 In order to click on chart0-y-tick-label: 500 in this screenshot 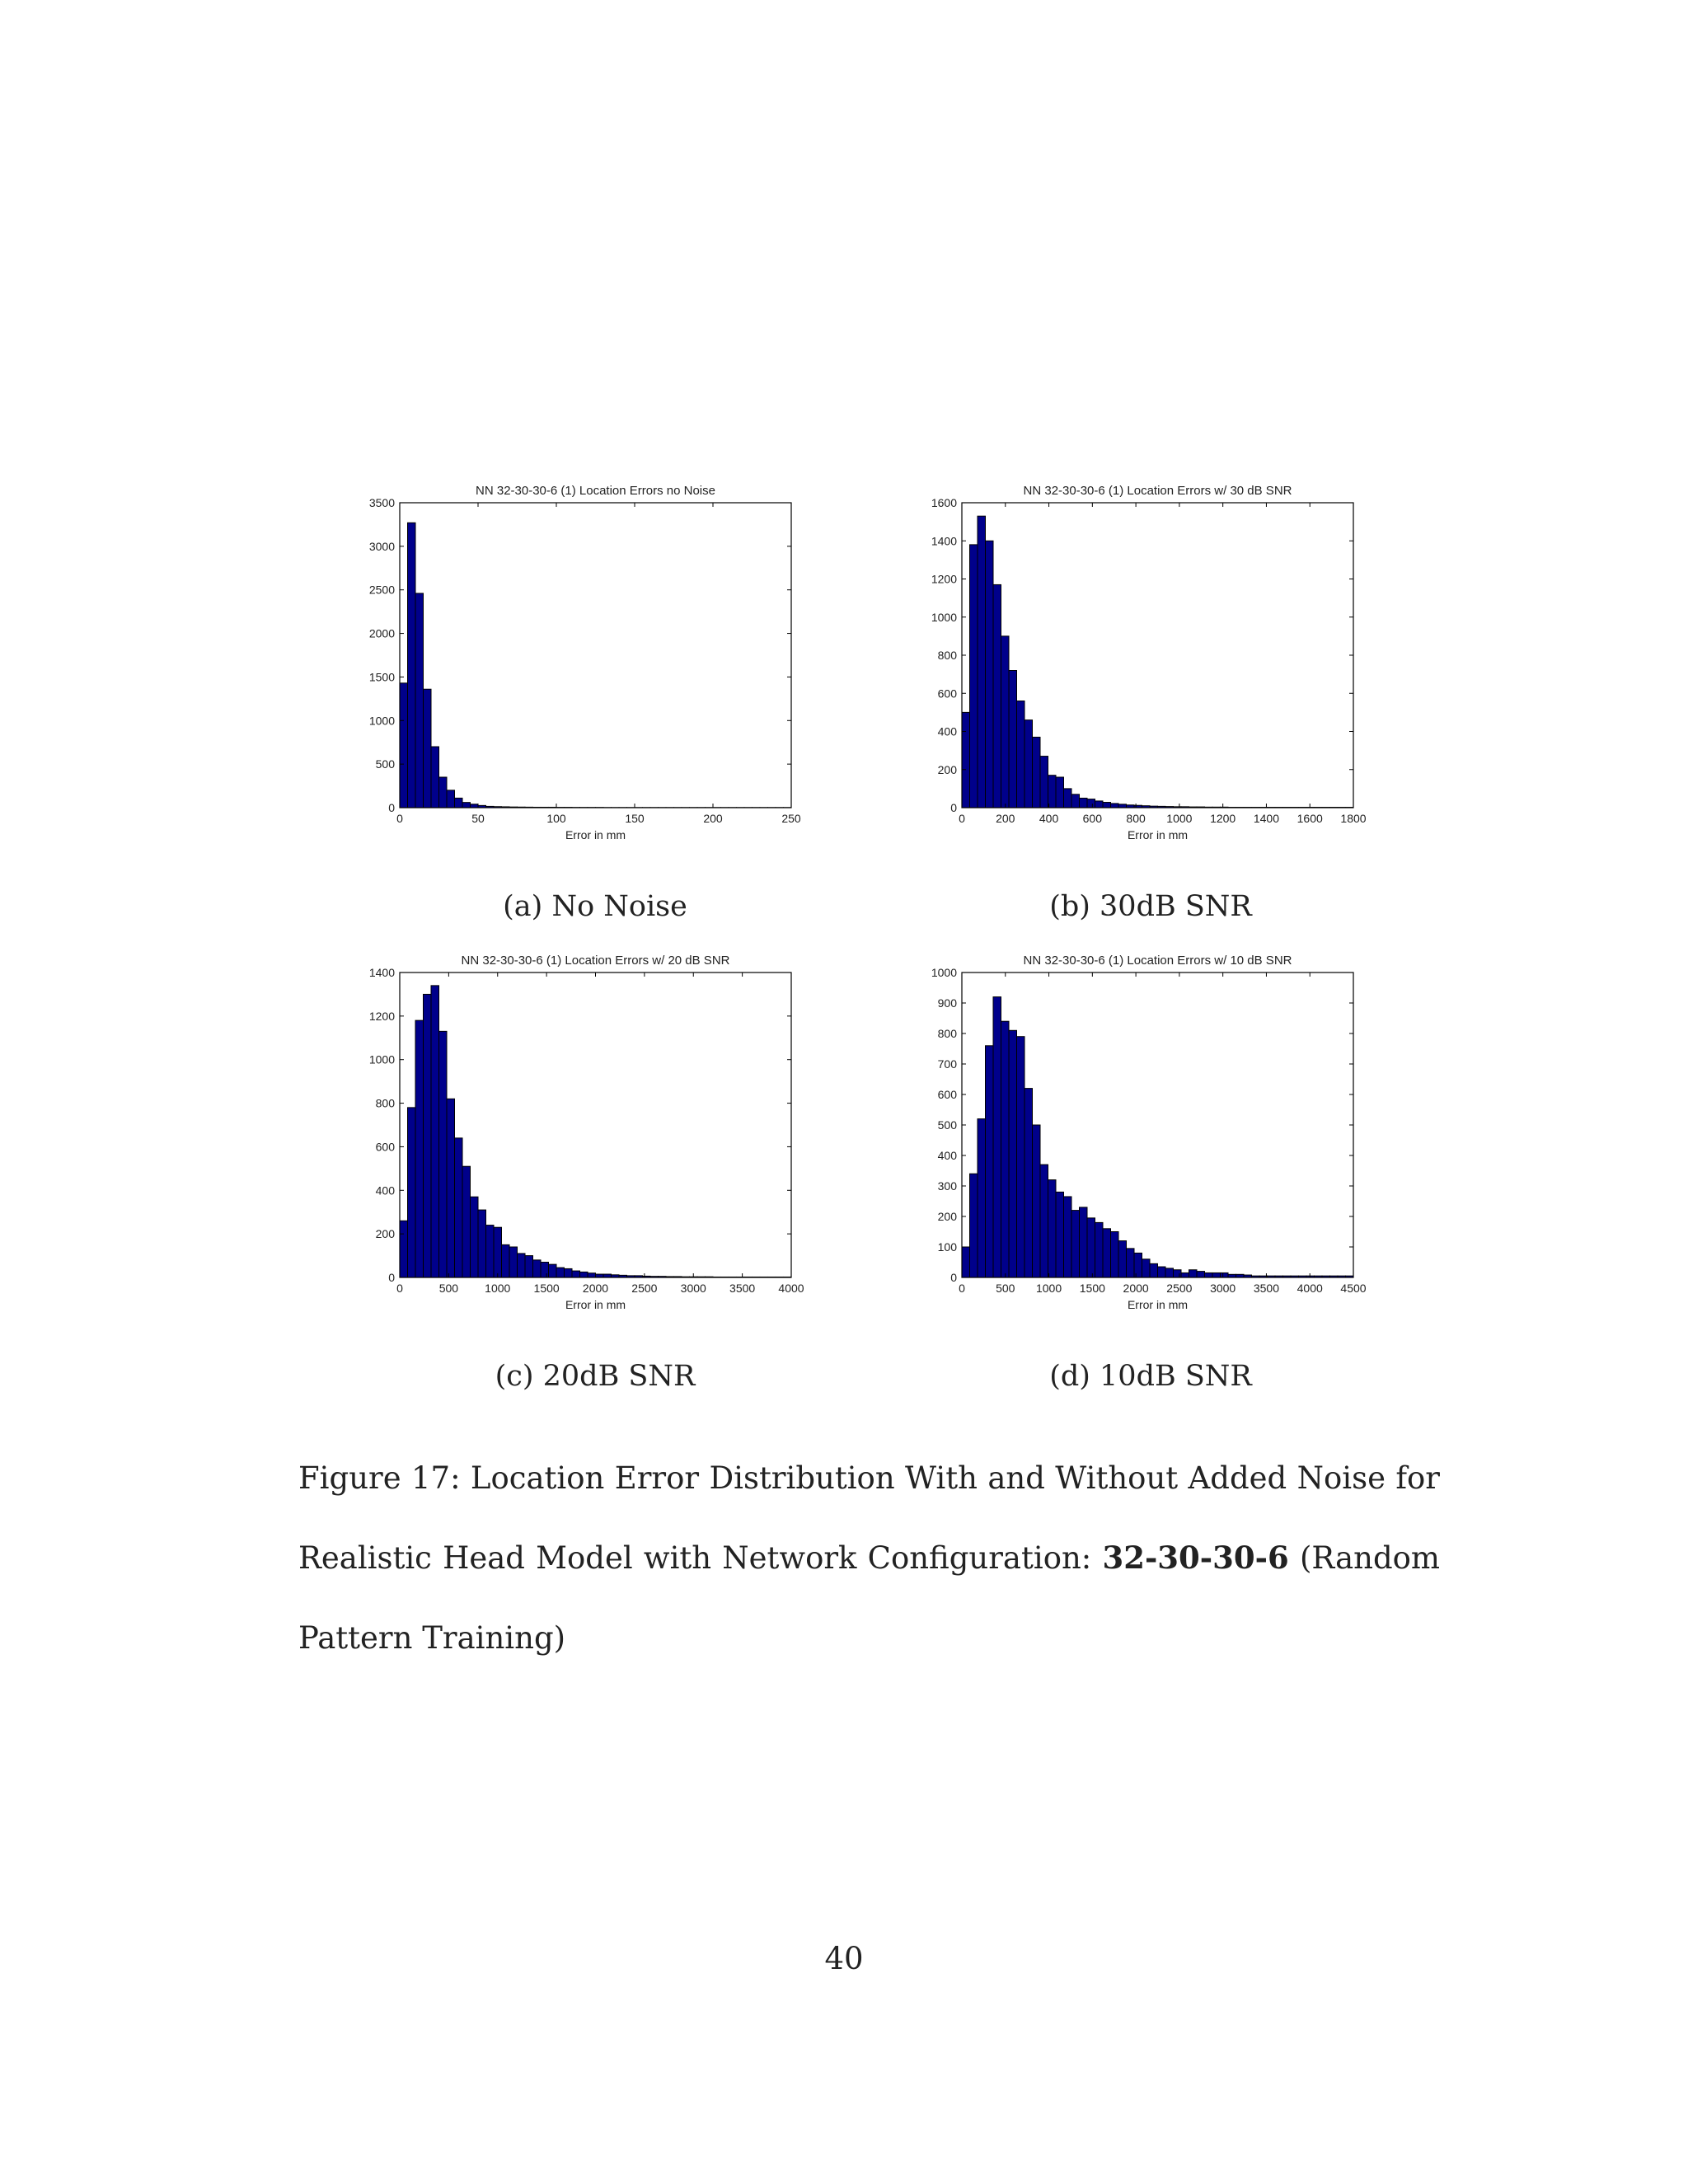, I will do `click(386, 764)`.